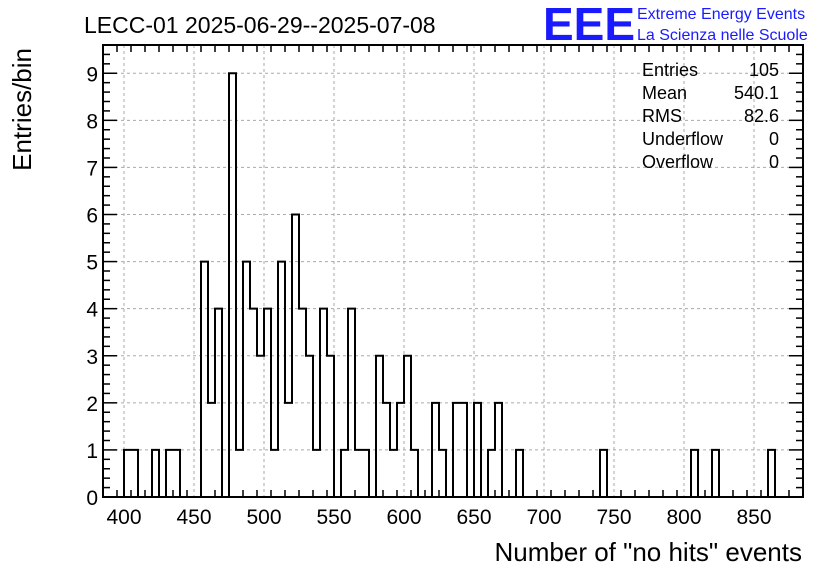 The height and width of the screenshot is (572, 836). I want to click on stats-value: 105, so click(764, 70).